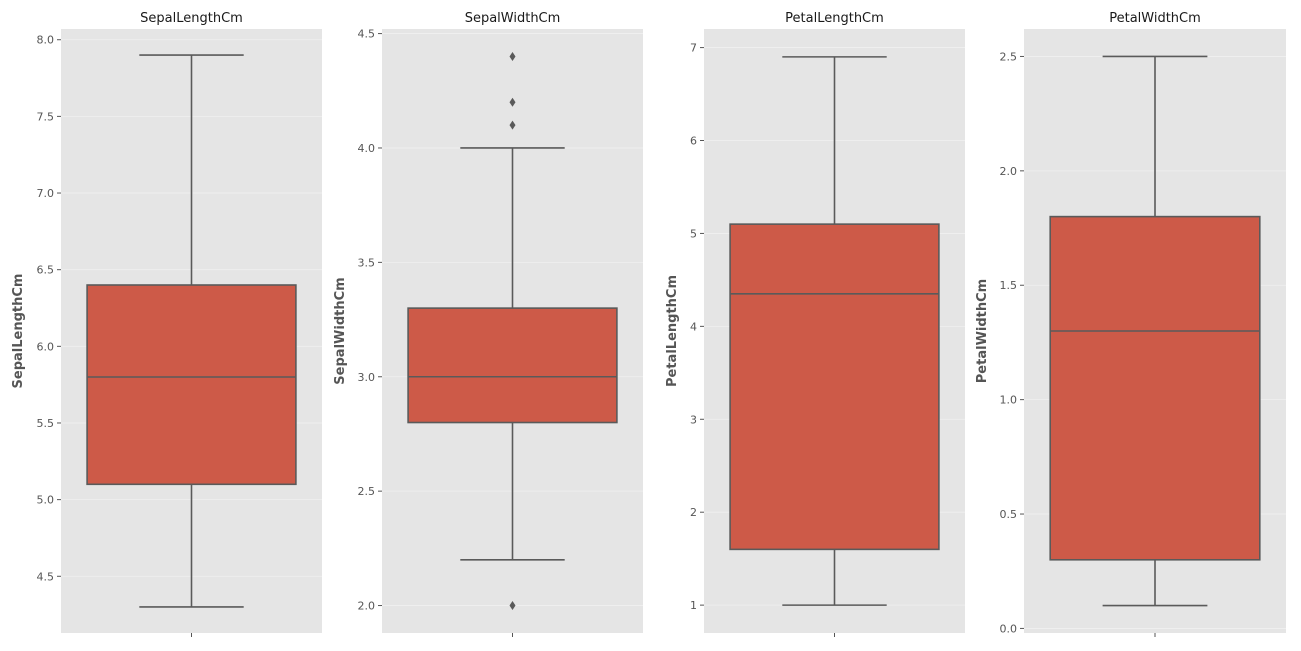 This screenshot has height=651, width=1301. Describe the element at coordinates (367, 262) in the screenshot. I see `y-tick-label: 3.5` at that location.